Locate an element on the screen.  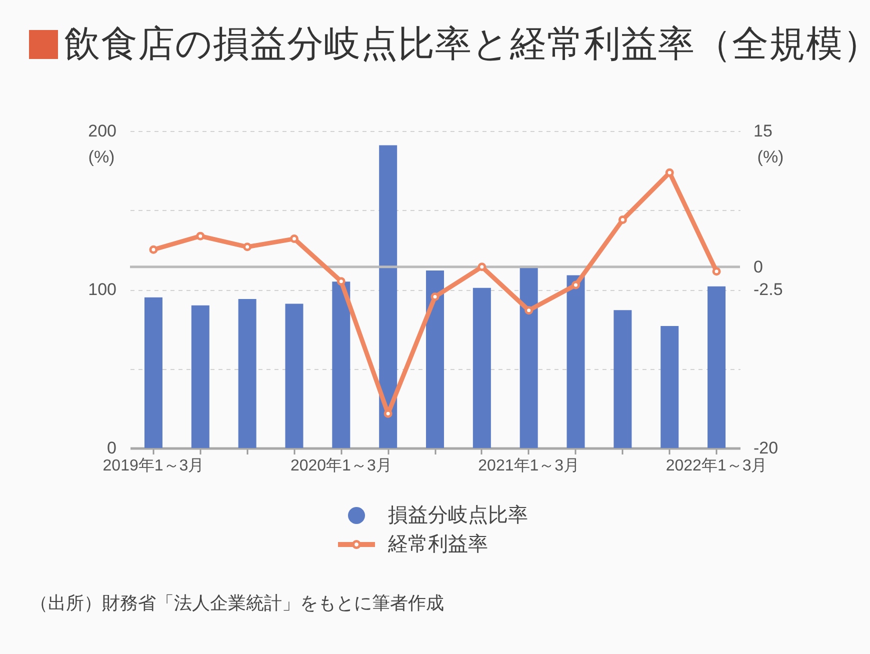
y2-tick-label: -20 is located at coordinates (766, 448).